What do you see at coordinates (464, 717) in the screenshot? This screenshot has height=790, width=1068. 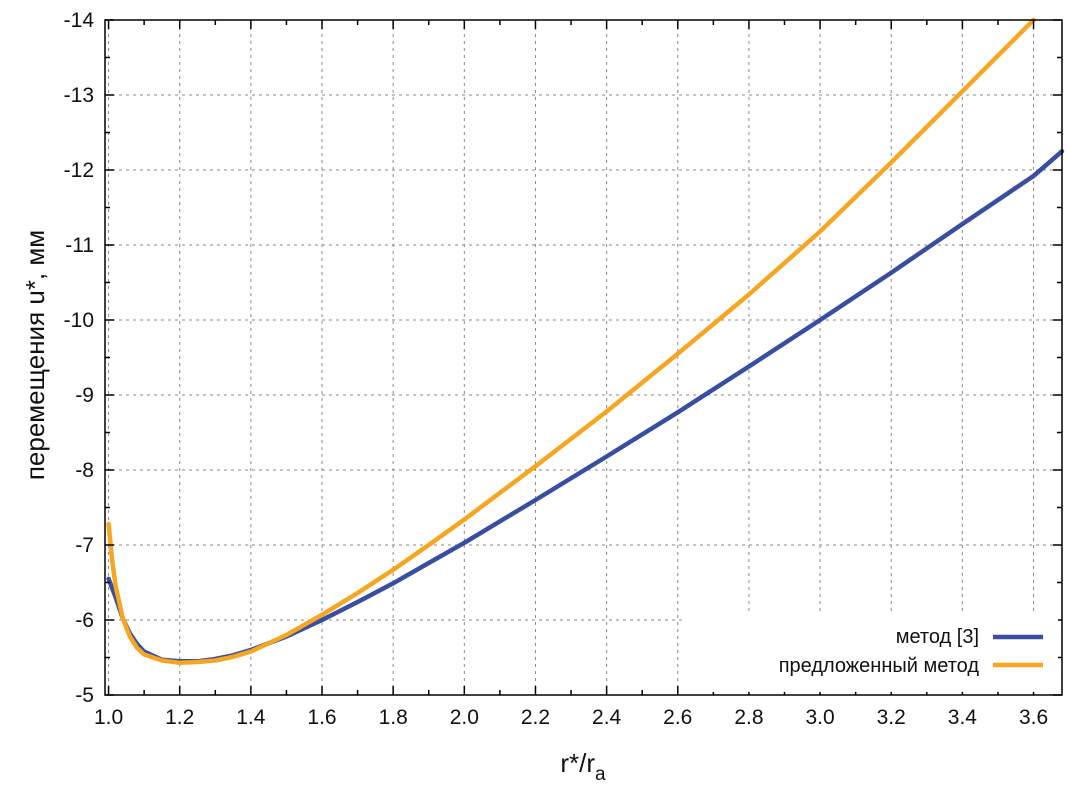 I see `x-tick-label: 2.0` at bounding box center [464, 717].